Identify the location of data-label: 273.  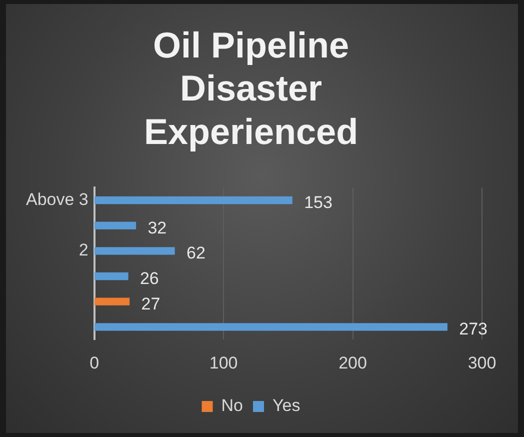
(473, 329).